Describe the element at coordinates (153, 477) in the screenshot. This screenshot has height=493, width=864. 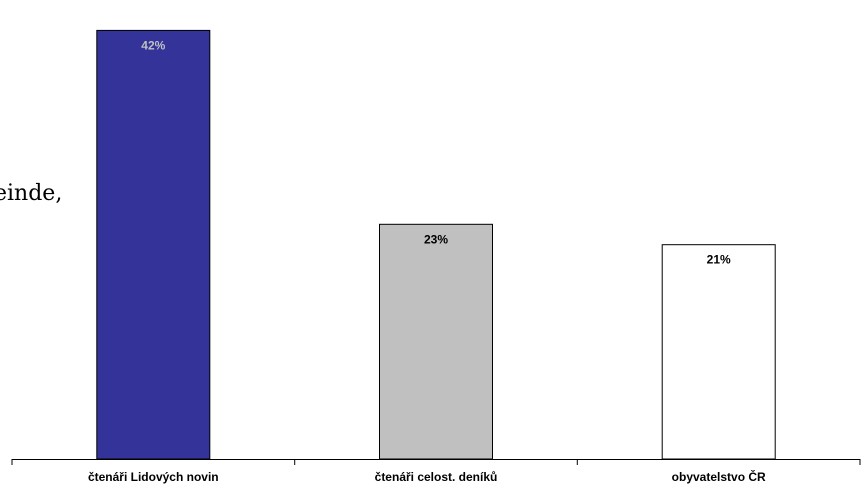
I see `x-tick-label: čtenáři Lidových novin` at that location.